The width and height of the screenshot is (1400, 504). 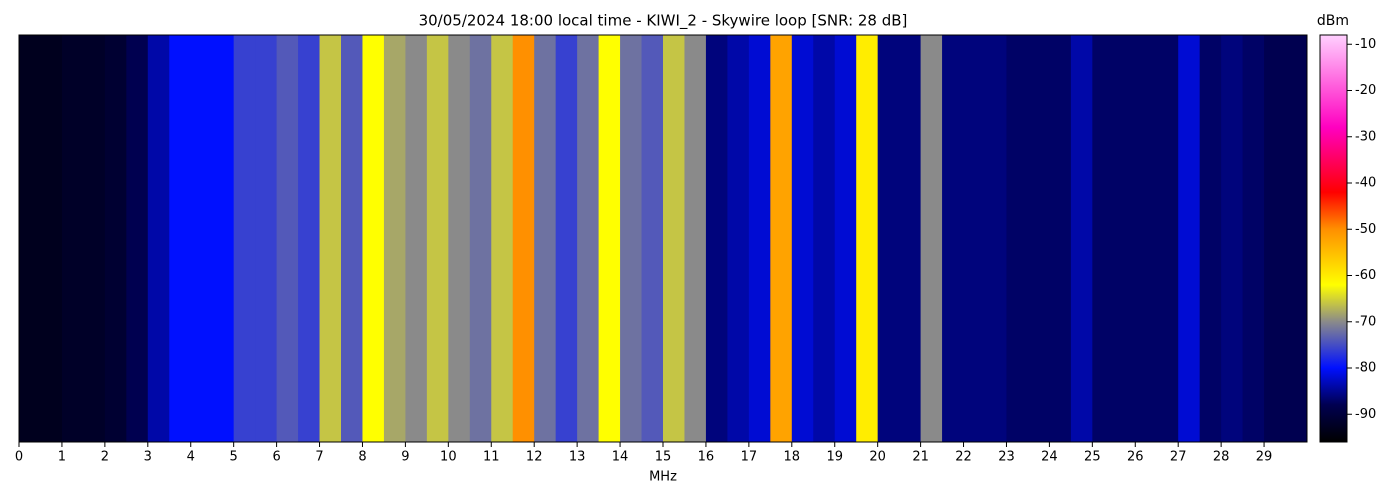 I want to click on x-tick-label: 12, so click(x=534, y=457).